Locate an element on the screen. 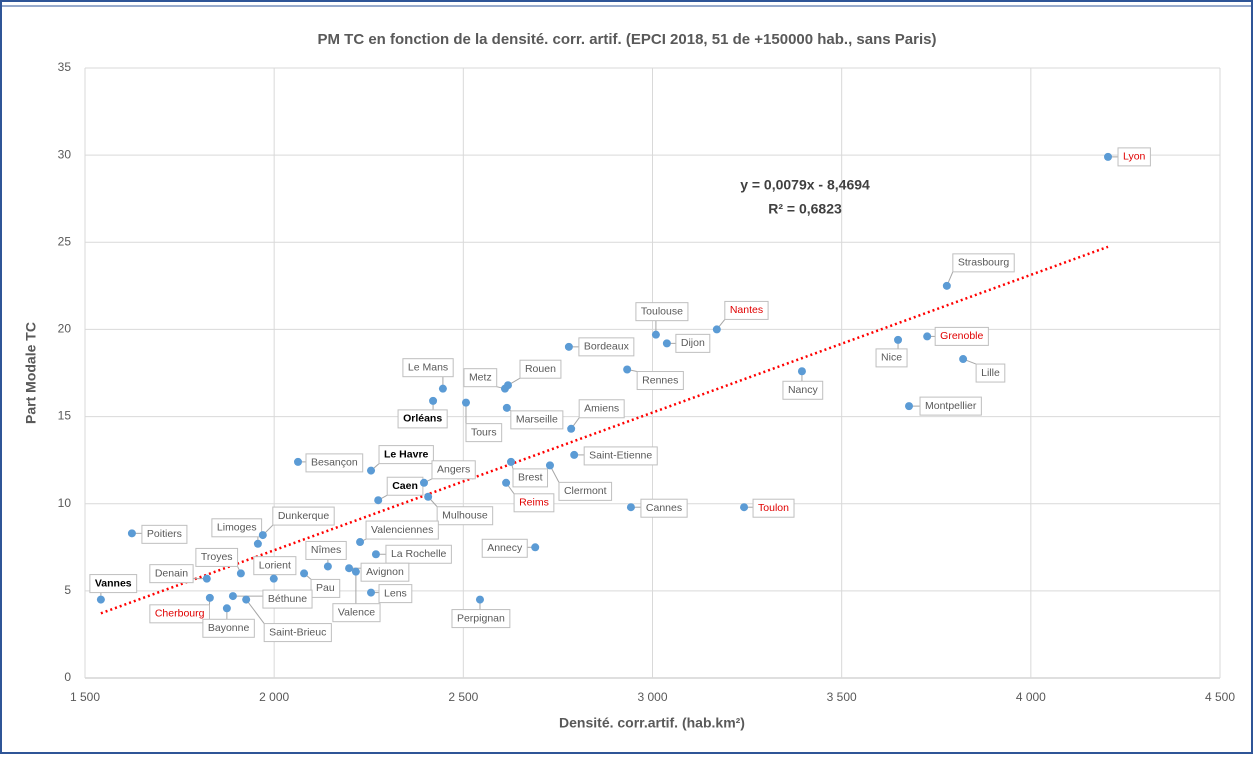  point-label-text: Toulon is located at coordinates (773, 508).